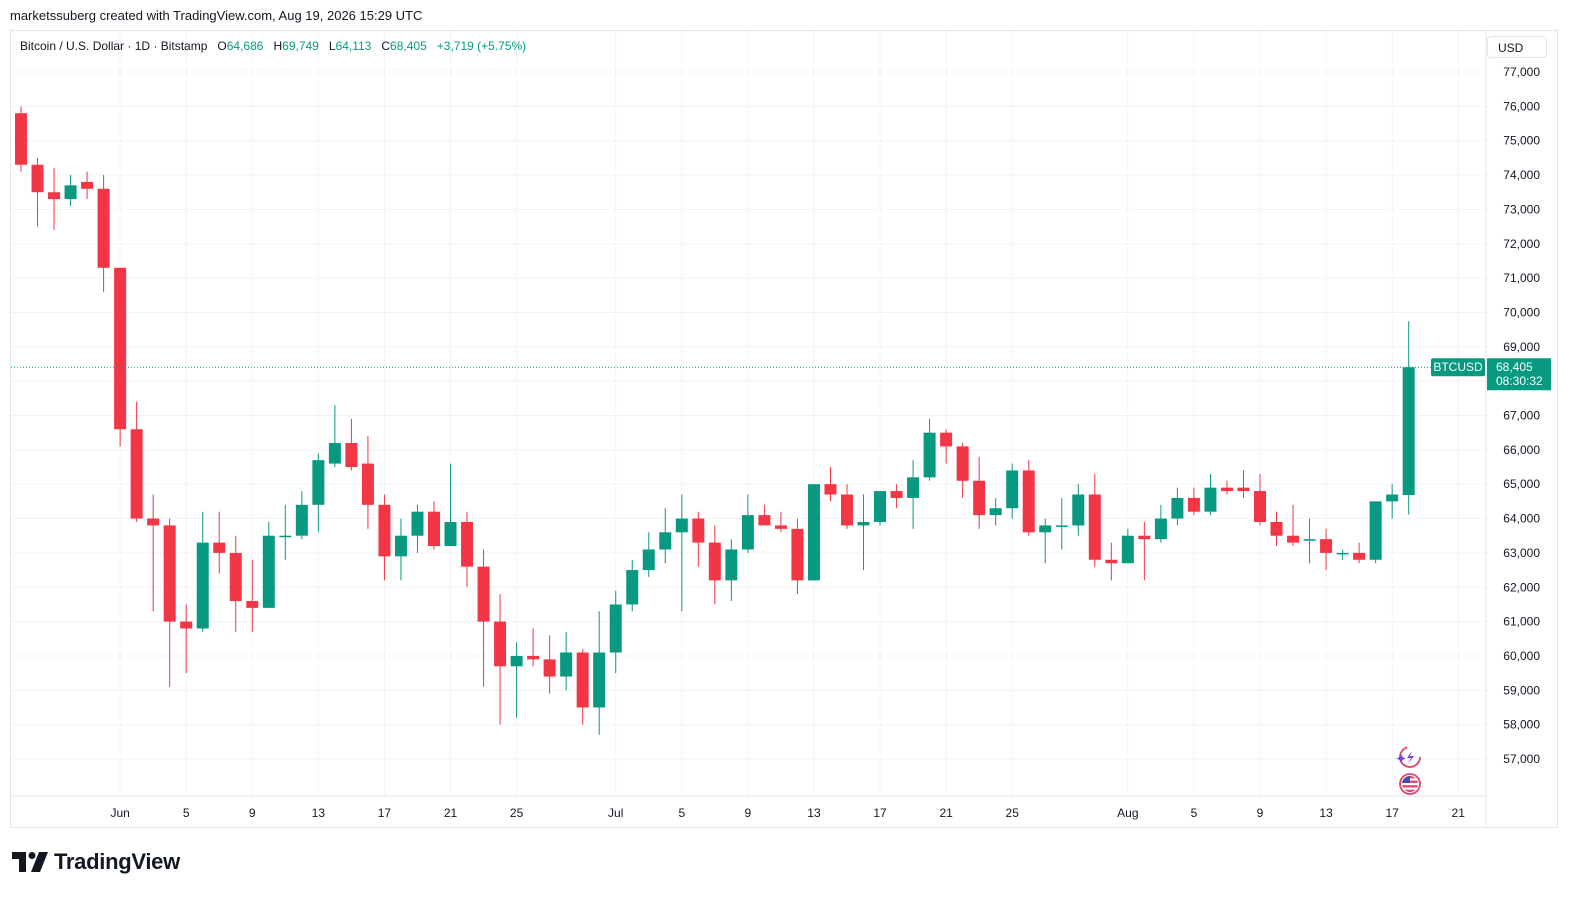 The image size is (1582, 902). I want to click on us-flag-icon, so click(1410, 784).